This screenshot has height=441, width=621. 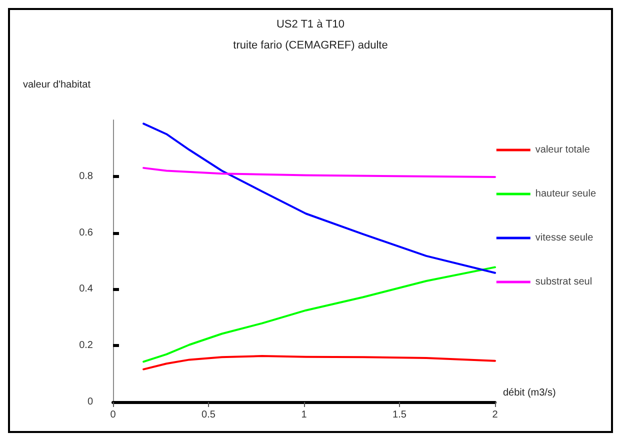 What do you see at coordinates (562, 150) in the screenshot?
I see `legend-label: valeur totale` at bounding box center [562, 150].